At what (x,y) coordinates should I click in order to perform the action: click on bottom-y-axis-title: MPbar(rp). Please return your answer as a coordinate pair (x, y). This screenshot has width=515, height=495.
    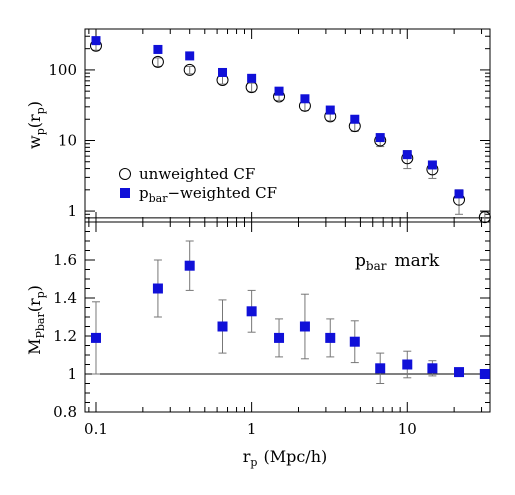
    Looking at the image, I should click on (36, 320).